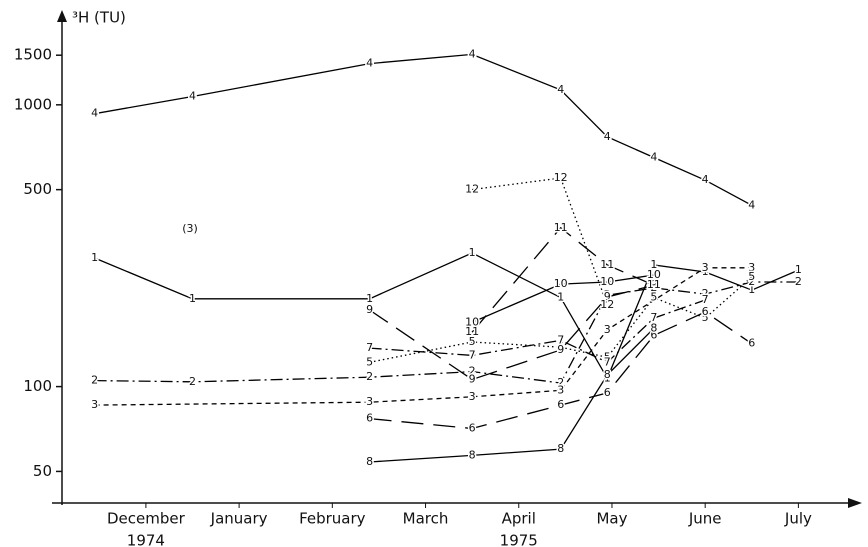 The width and height of the screenshot is (868, 547). I want to click on y-axis-label: ³H (TU), so click(99, 18).